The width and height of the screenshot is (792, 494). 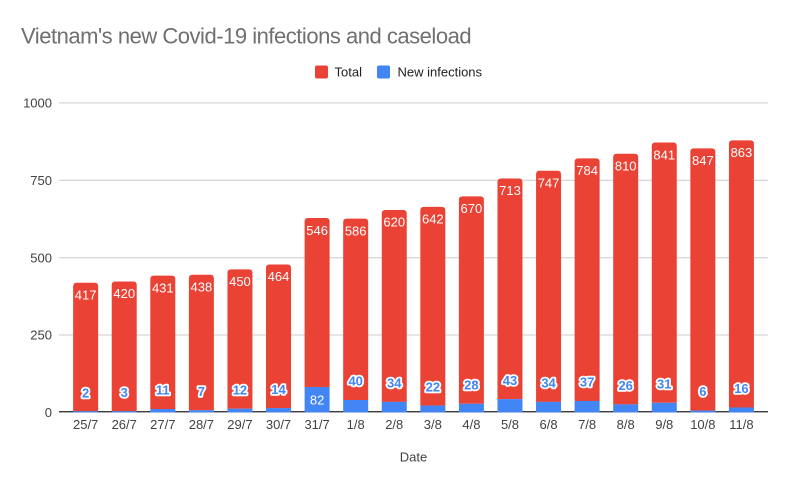 What do you see at coordinates (124, 424) in the screenshot?
I see `svg-text: 26/7` at bounding box center [124, 424].